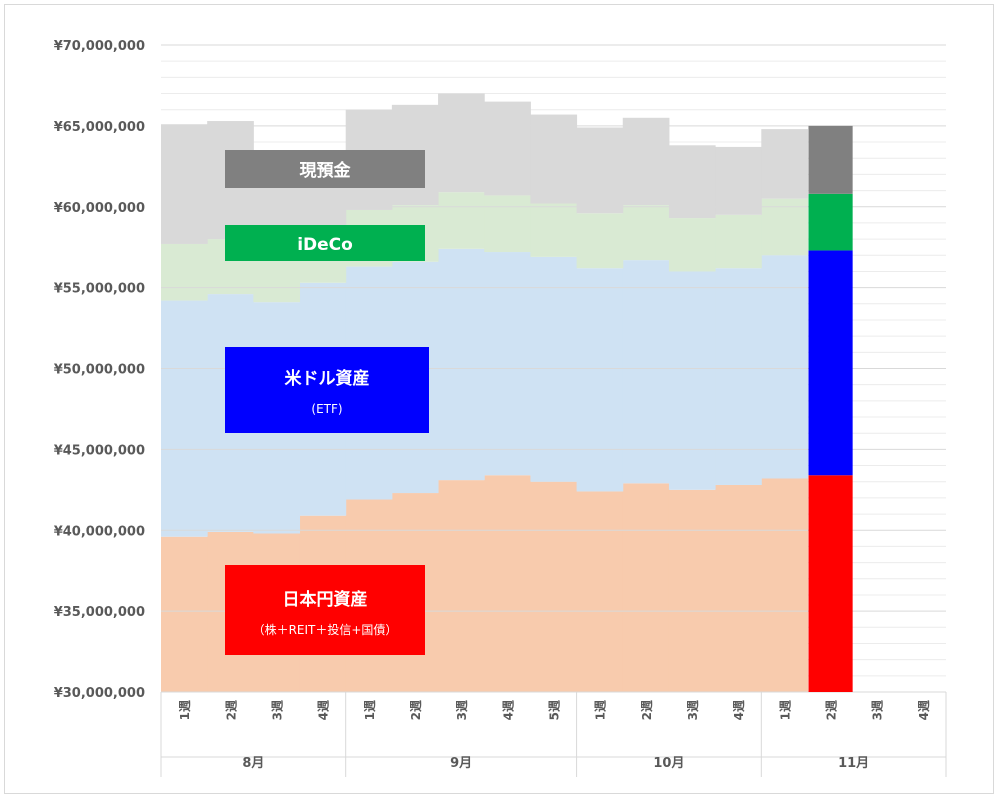 This screenshot has height=799, width=999. Describe the element at coordinates (668, 763) in the screenshot. I see `x-month-label: 10月` at that location.